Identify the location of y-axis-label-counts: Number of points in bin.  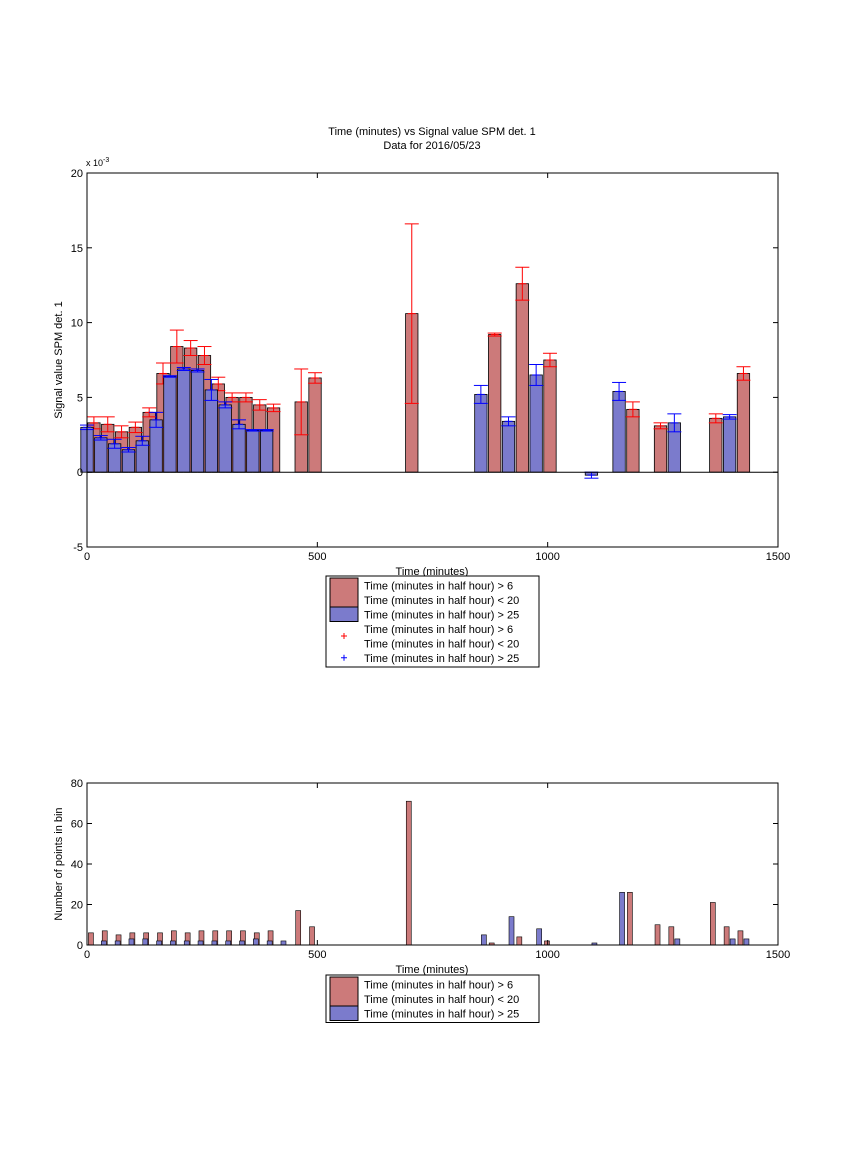
(59, 863).